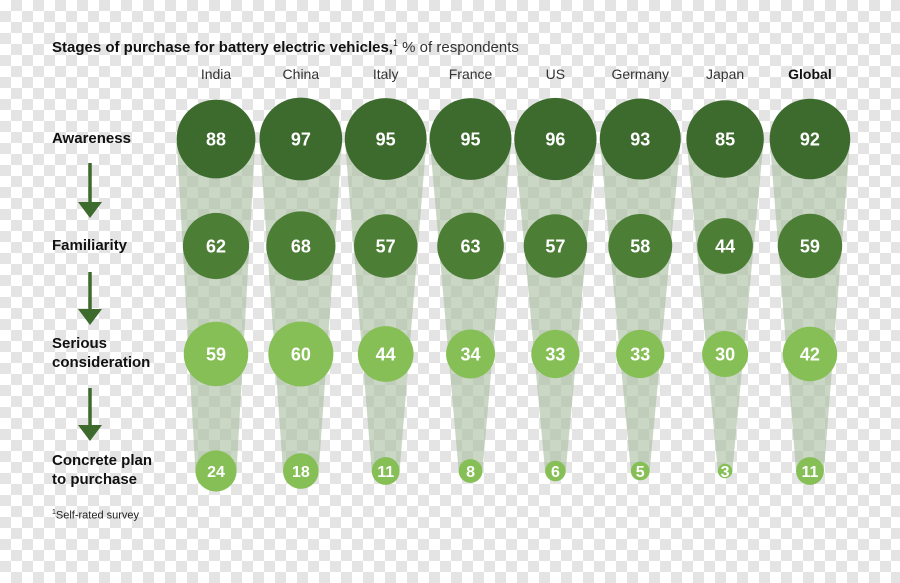 The width and height of the screenshot is (900, 583). I want to click on bubble-concrete-plan-to-purchase-japan, so click(725, 471).